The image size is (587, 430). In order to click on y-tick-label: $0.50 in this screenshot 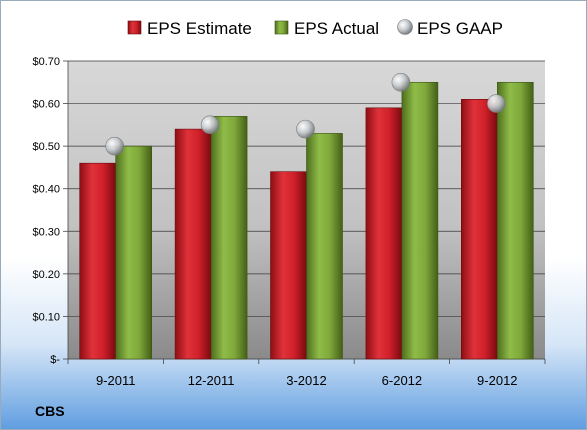, I will do `click(46, 147)`.